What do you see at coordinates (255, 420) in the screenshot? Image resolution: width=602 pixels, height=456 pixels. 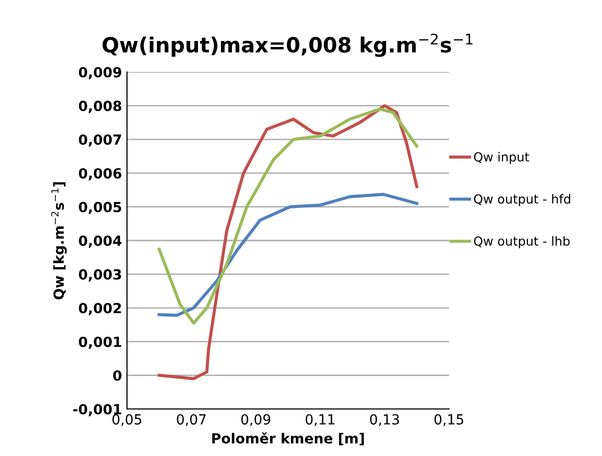 I see `x-tick-label: 0,09` at bounding box center [255, 420].